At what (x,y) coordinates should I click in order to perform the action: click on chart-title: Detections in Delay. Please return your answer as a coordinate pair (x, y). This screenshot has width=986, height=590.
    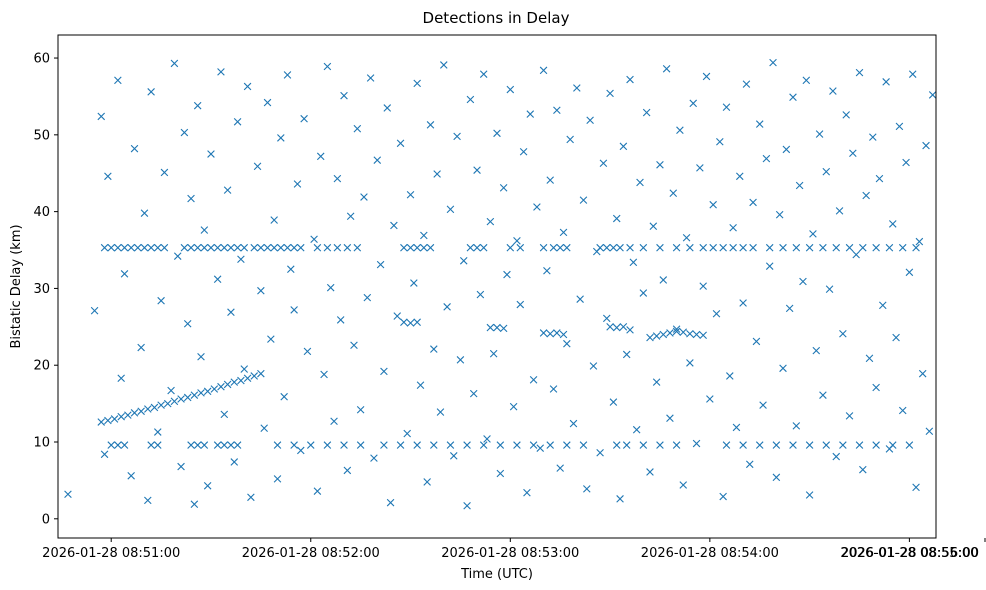
    Looking at the image, I should click on (496, 18).